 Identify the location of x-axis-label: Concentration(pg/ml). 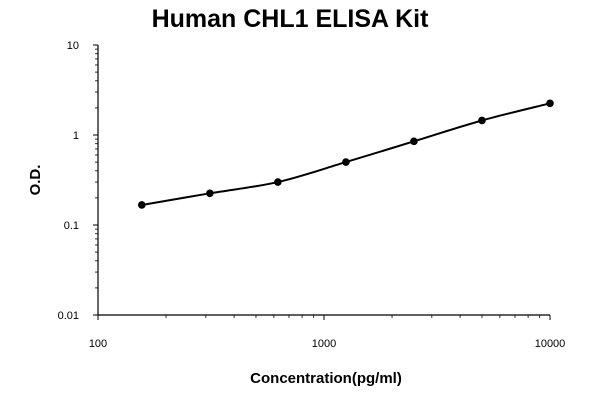
(326, 378).